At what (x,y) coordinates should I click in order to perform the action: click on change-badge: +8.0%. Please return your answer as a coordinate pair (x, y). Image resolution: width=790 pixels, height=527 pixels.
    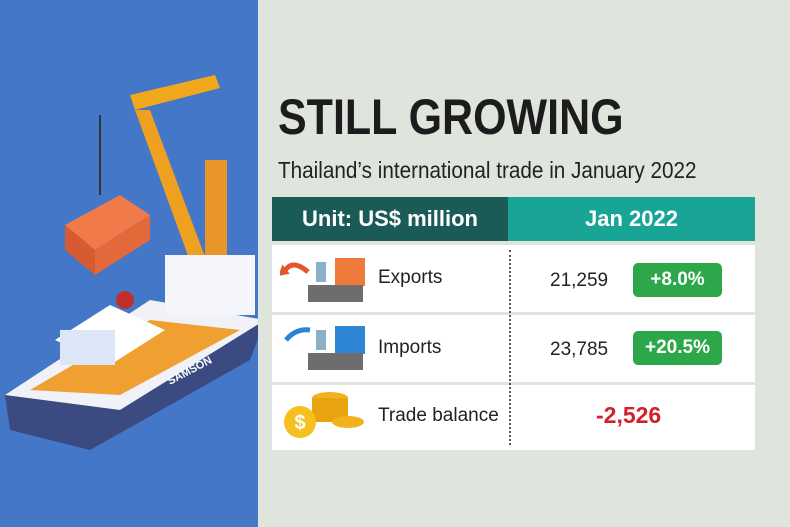
    Looking at the image, I should click on (677, 280).